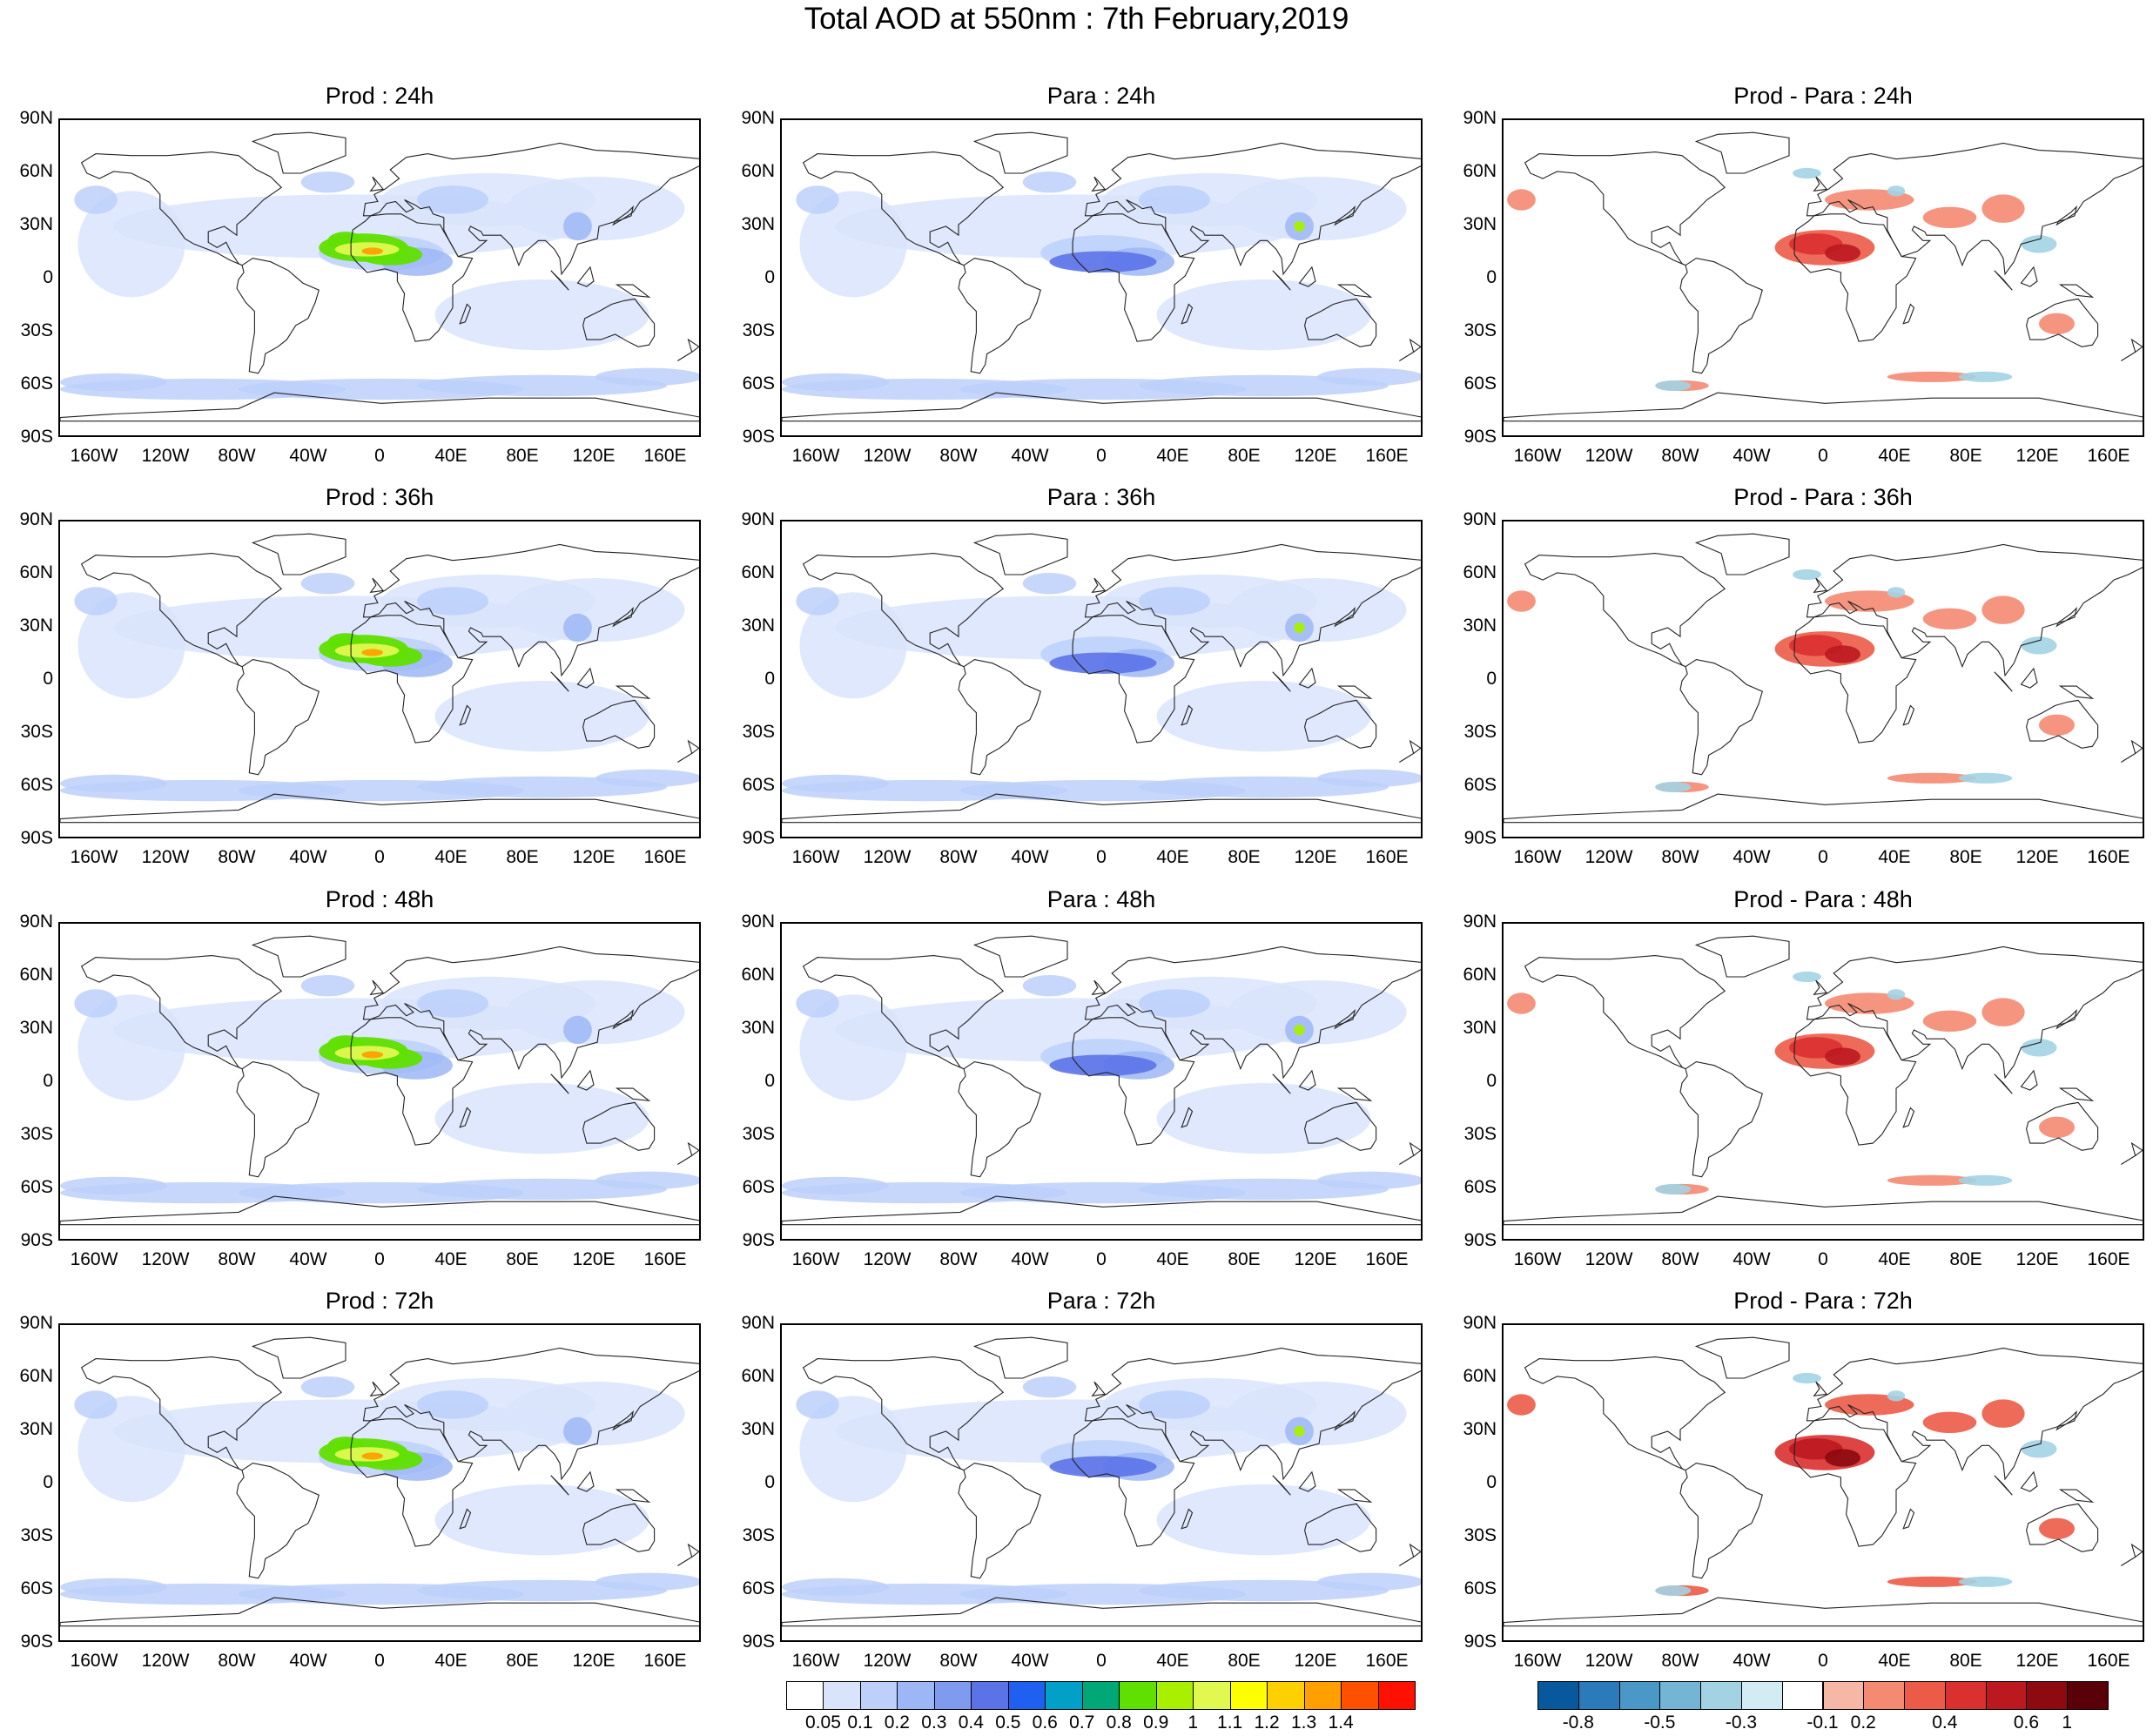 Image resolution: width=2153 pixels, height=1736 pixels. What do you see at coordinates (2108, 1259) in the screenshot?
I see `lon-tick-label: 160E` at bounding box center [2108, 1259].